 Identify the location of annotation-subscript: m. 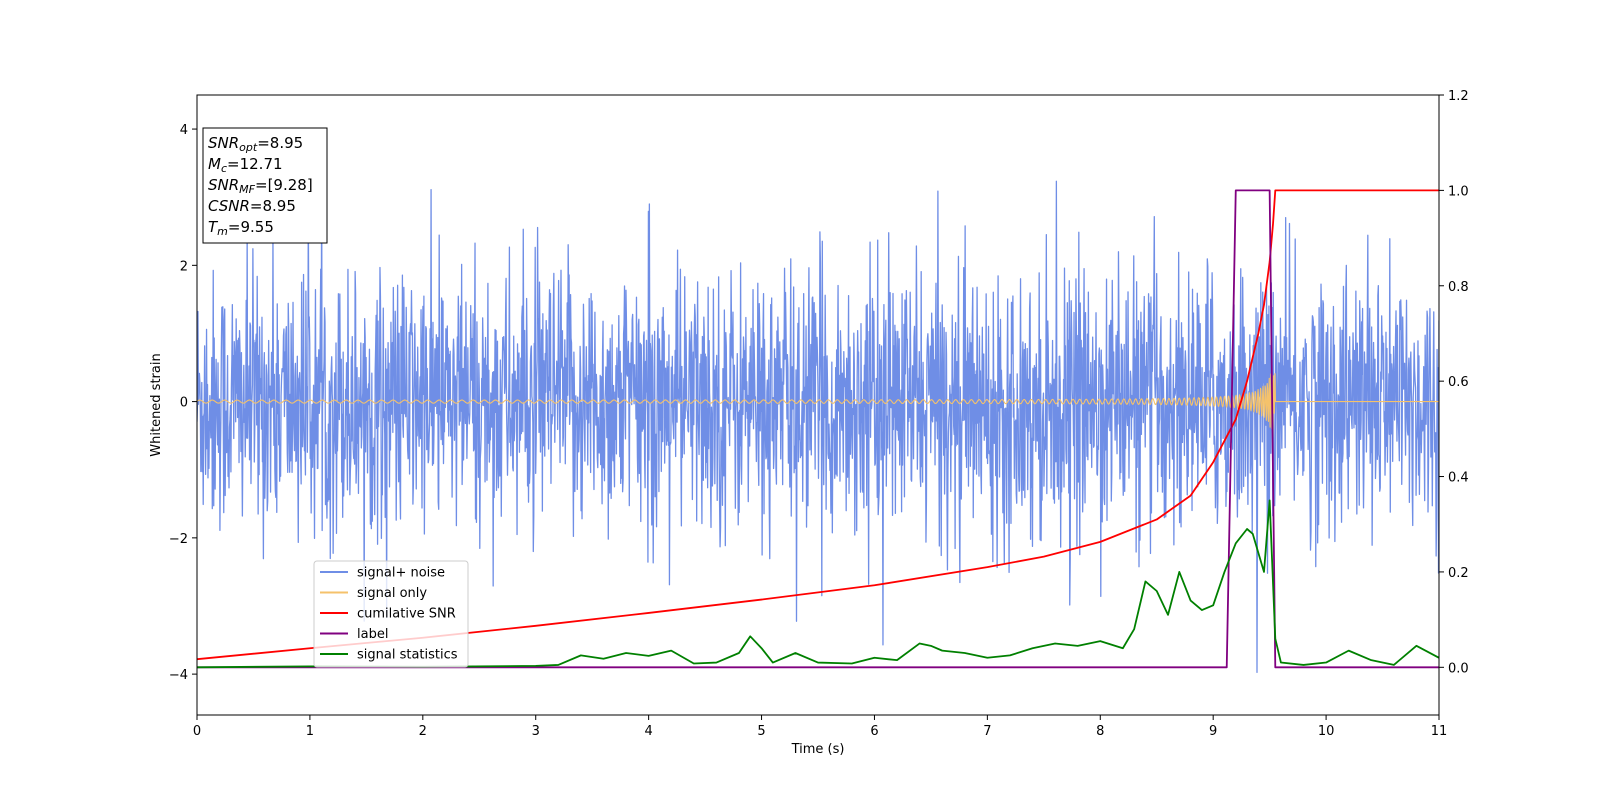
(222, 231).